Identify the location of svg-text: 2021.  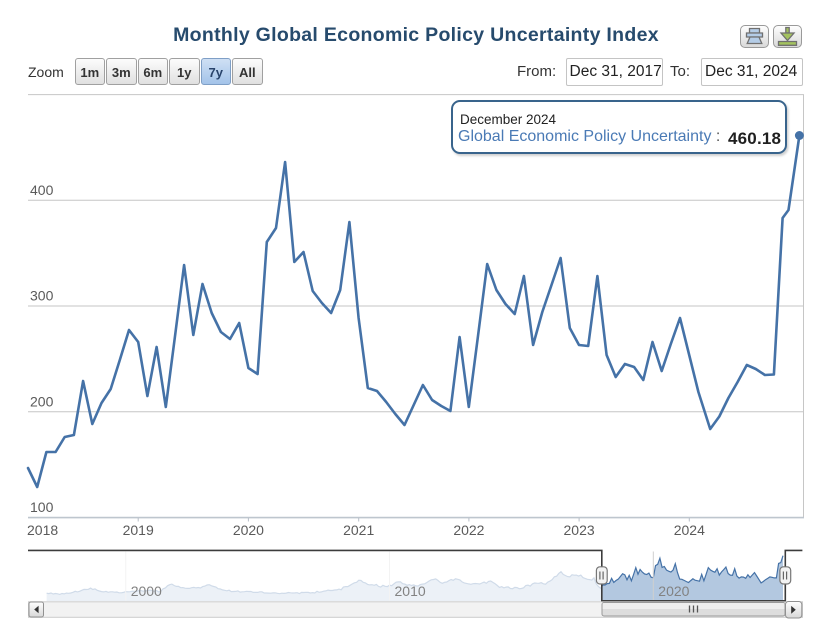
(358, 530).